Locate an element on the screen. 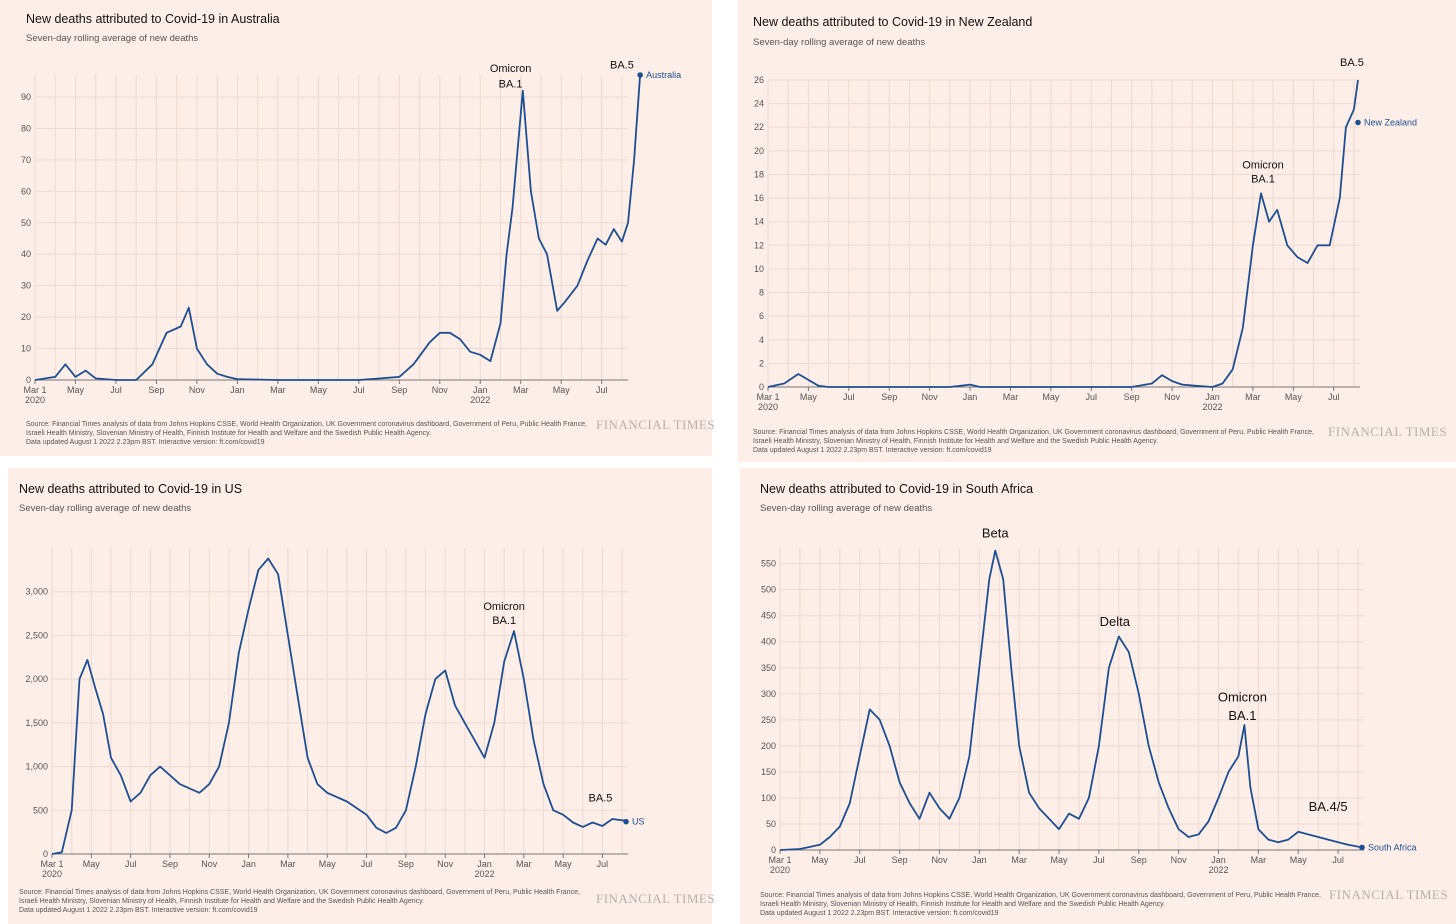  chart-title: New deaths attributed to Covid-19 in US is located at coordinates (131, 489).